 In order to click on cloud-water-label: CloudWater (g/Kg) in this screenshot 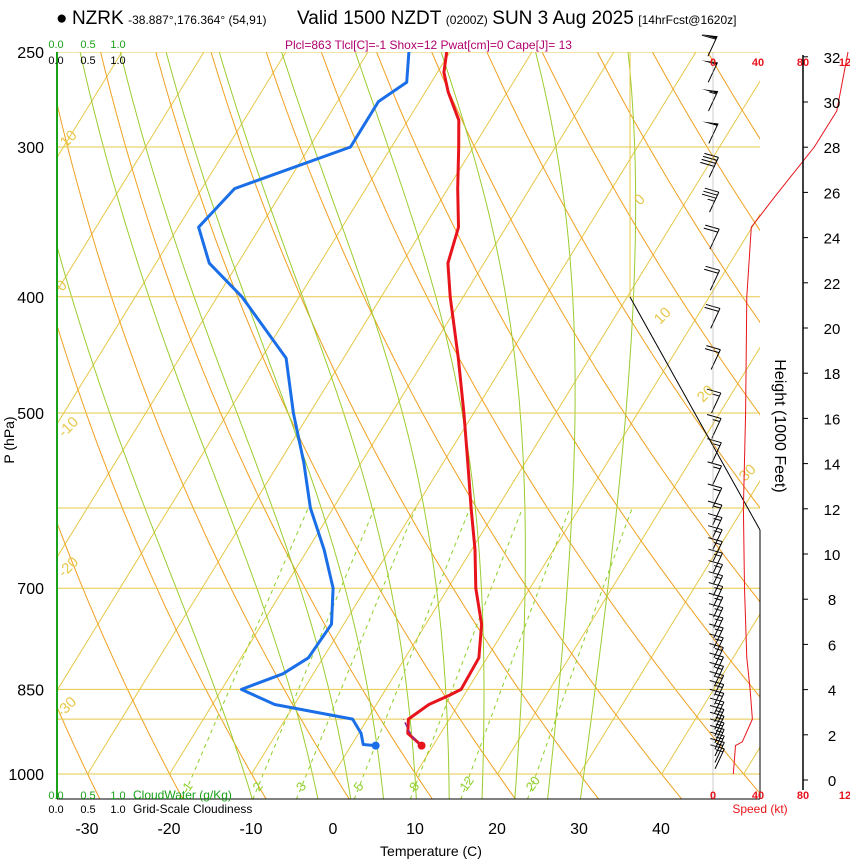, I will do `click(182, 795)`.